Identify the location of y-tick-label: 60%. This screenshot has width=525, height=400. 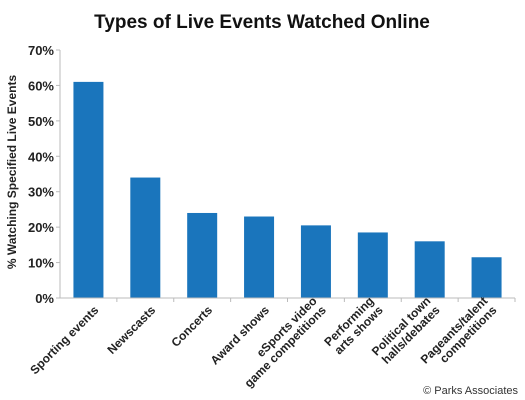
(41, 85).